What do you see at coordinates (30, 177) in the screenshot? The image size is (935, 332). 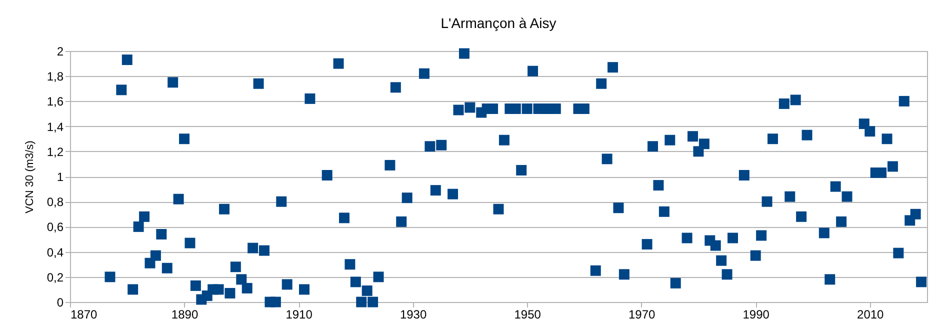 I see `y-axis-title: VCN 30 (m3/s)` at bounding box center [30, 177].